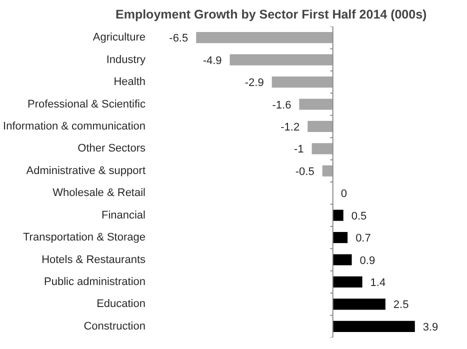 The width and height of the screenshot is (467, 349). I want to click on y-tick-label: Health, so click(130, 82).